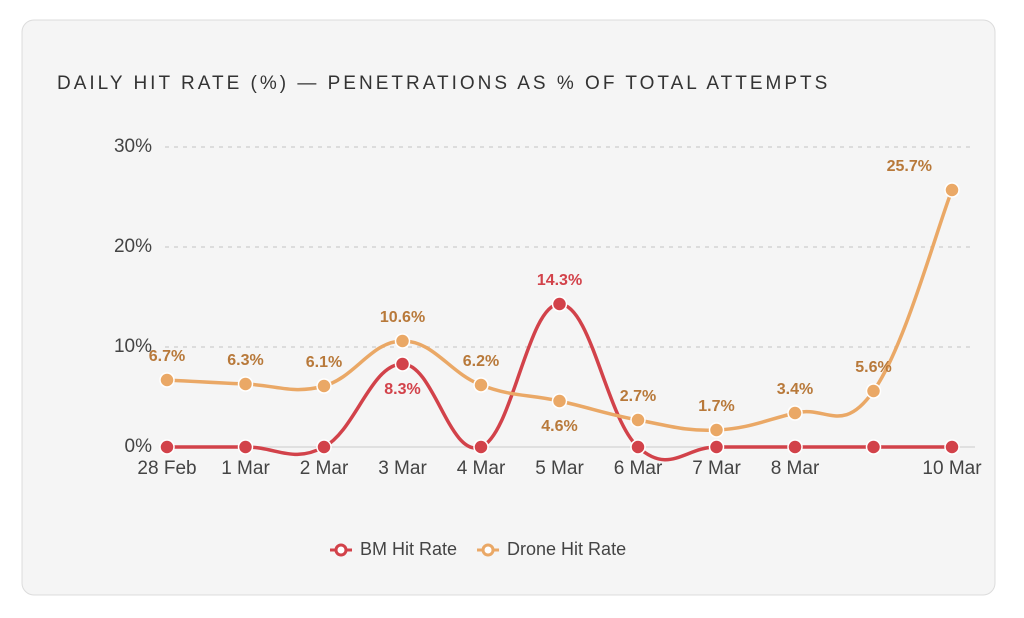 The image size is (1024, 618). Describe the element at coordinates (139, 446) in the screenshot. I see `y-tick-label: 0%` at that location.